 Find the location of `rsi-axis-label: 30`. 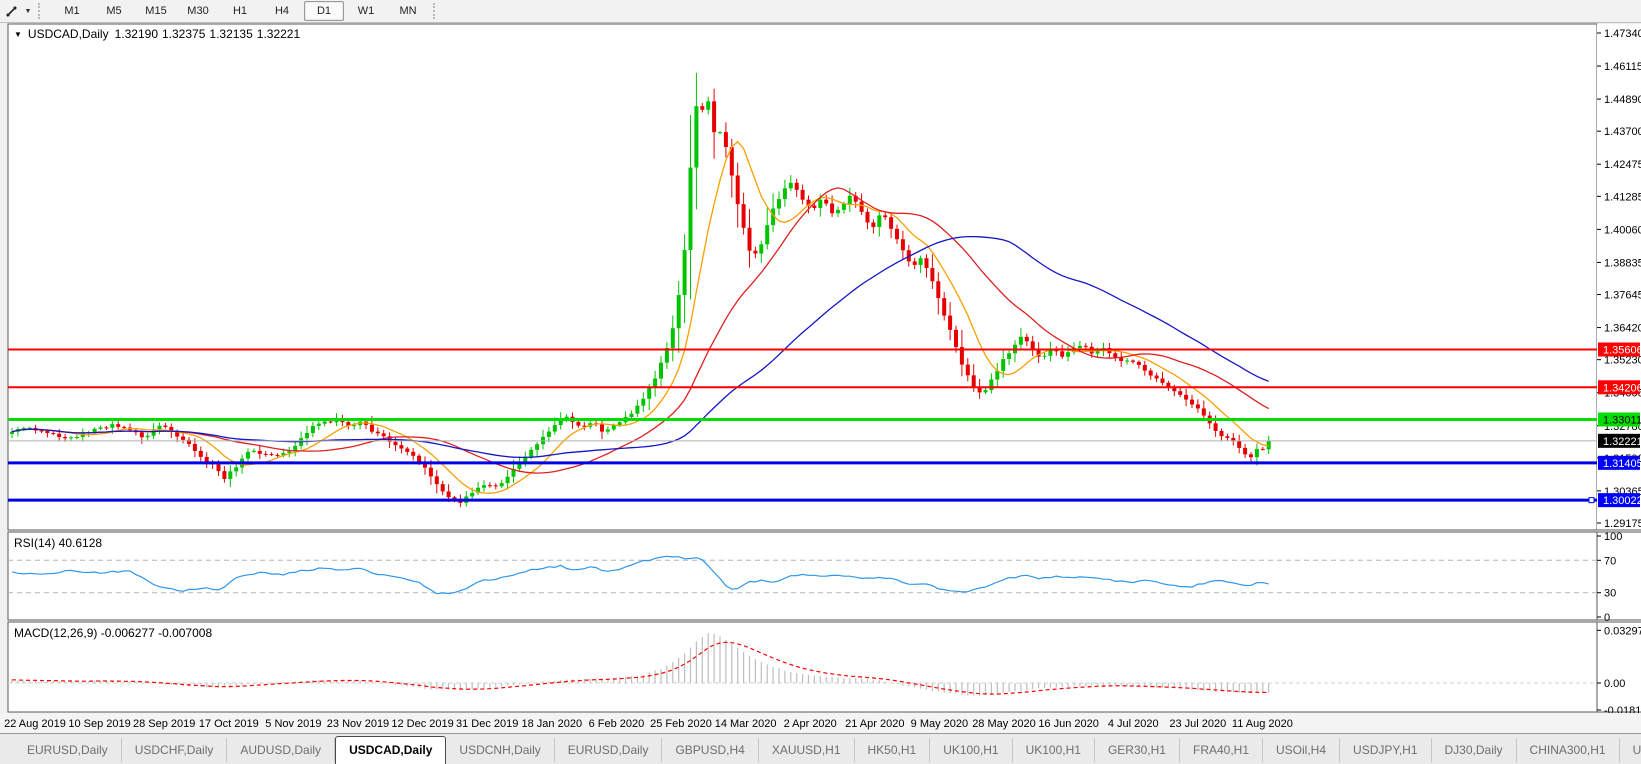

rsi-axis-label: 30 is located at coordinates (1610, 594).